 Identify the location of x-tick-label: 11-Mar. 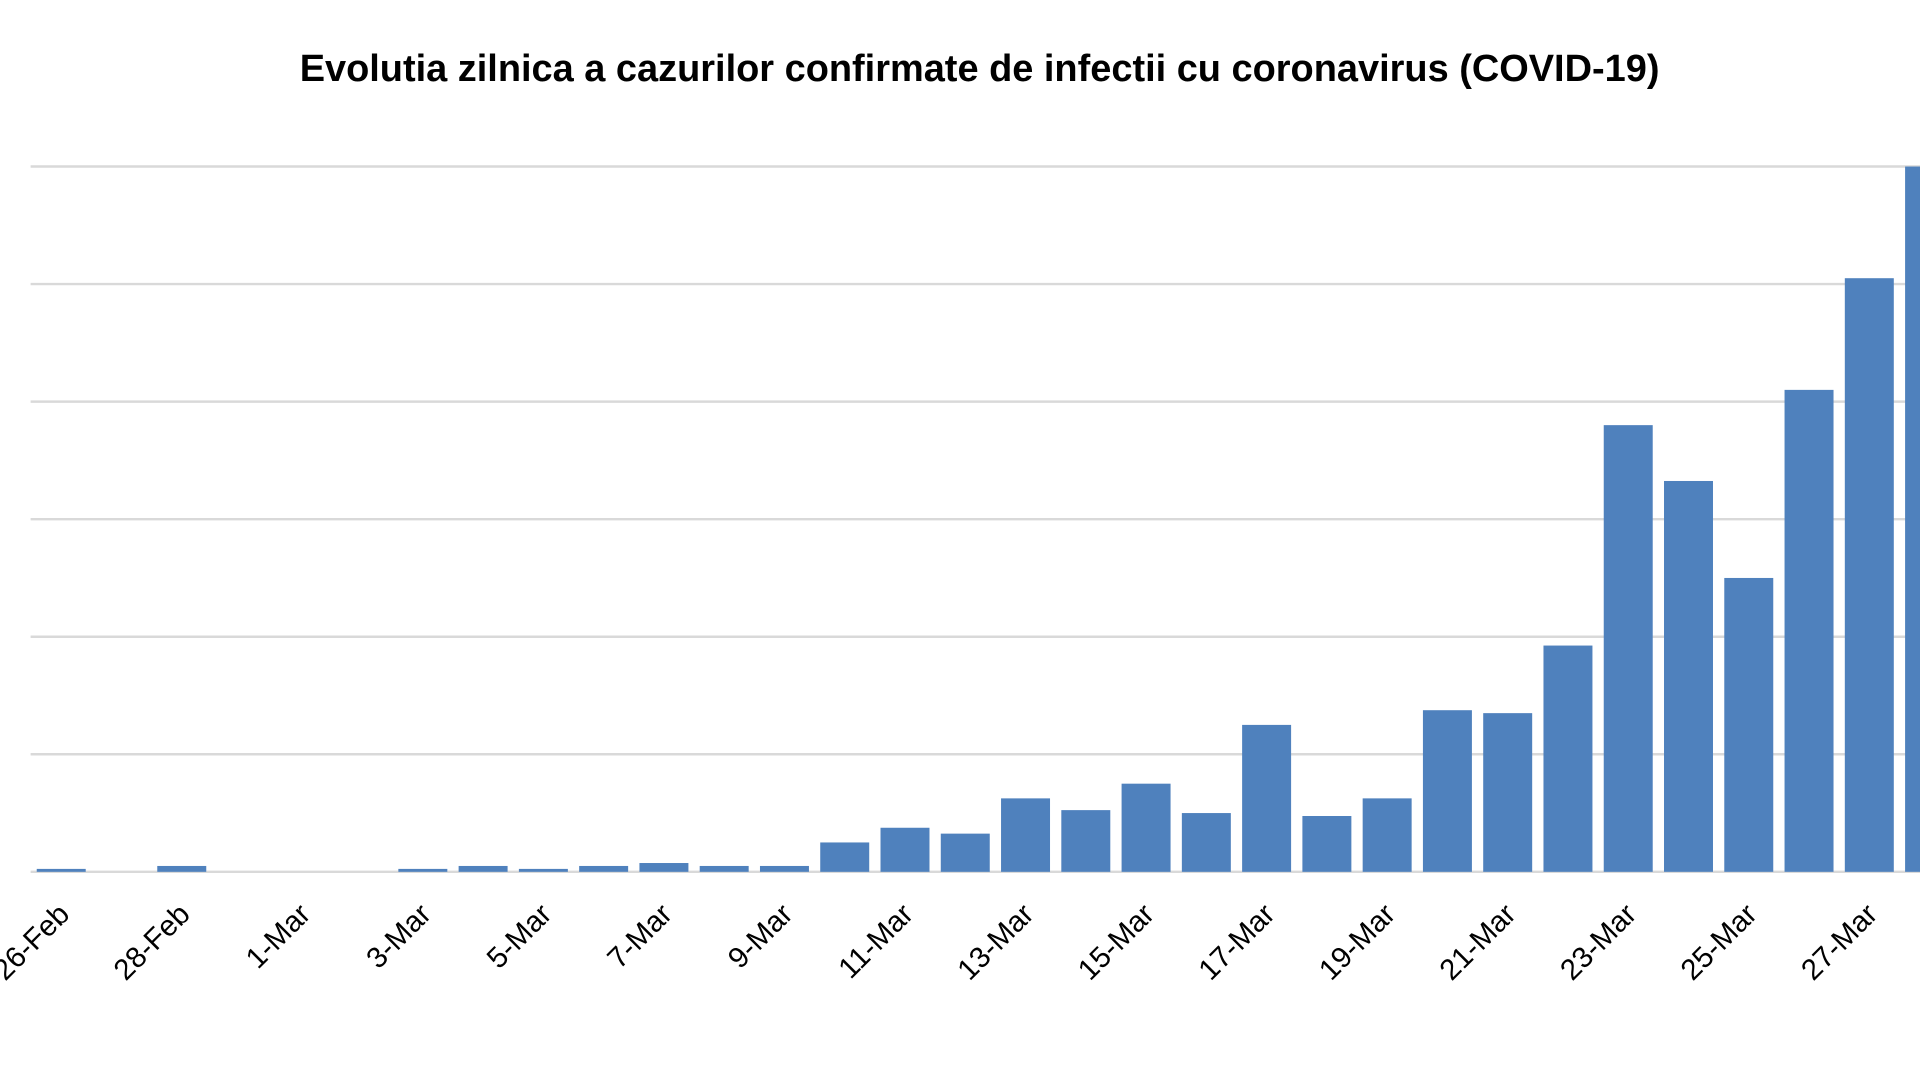
(876, 941).